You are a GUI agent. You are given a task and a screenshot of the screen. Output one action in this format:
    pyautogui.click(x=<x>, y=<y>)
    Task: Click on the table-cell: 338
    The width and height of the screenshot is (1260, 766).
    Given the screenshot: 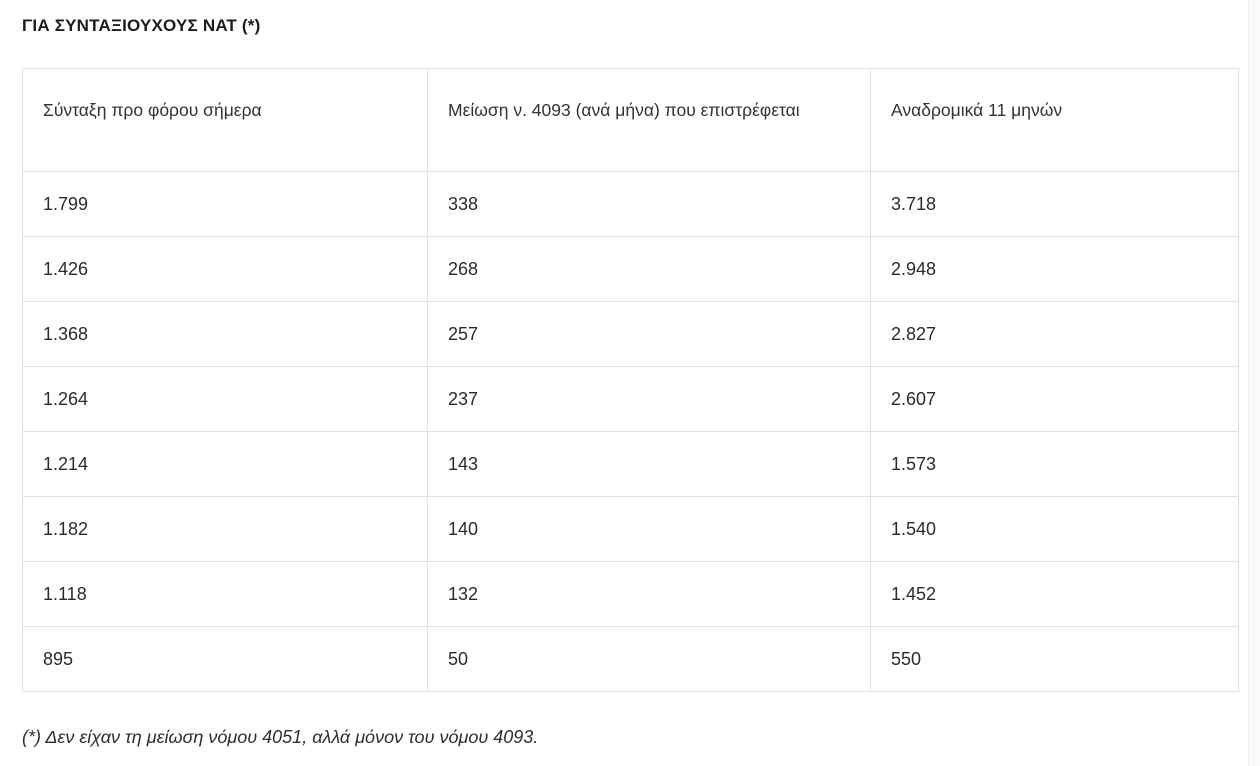 What is the action you would take?
    pyautogui.click(x=649, y=204)
    